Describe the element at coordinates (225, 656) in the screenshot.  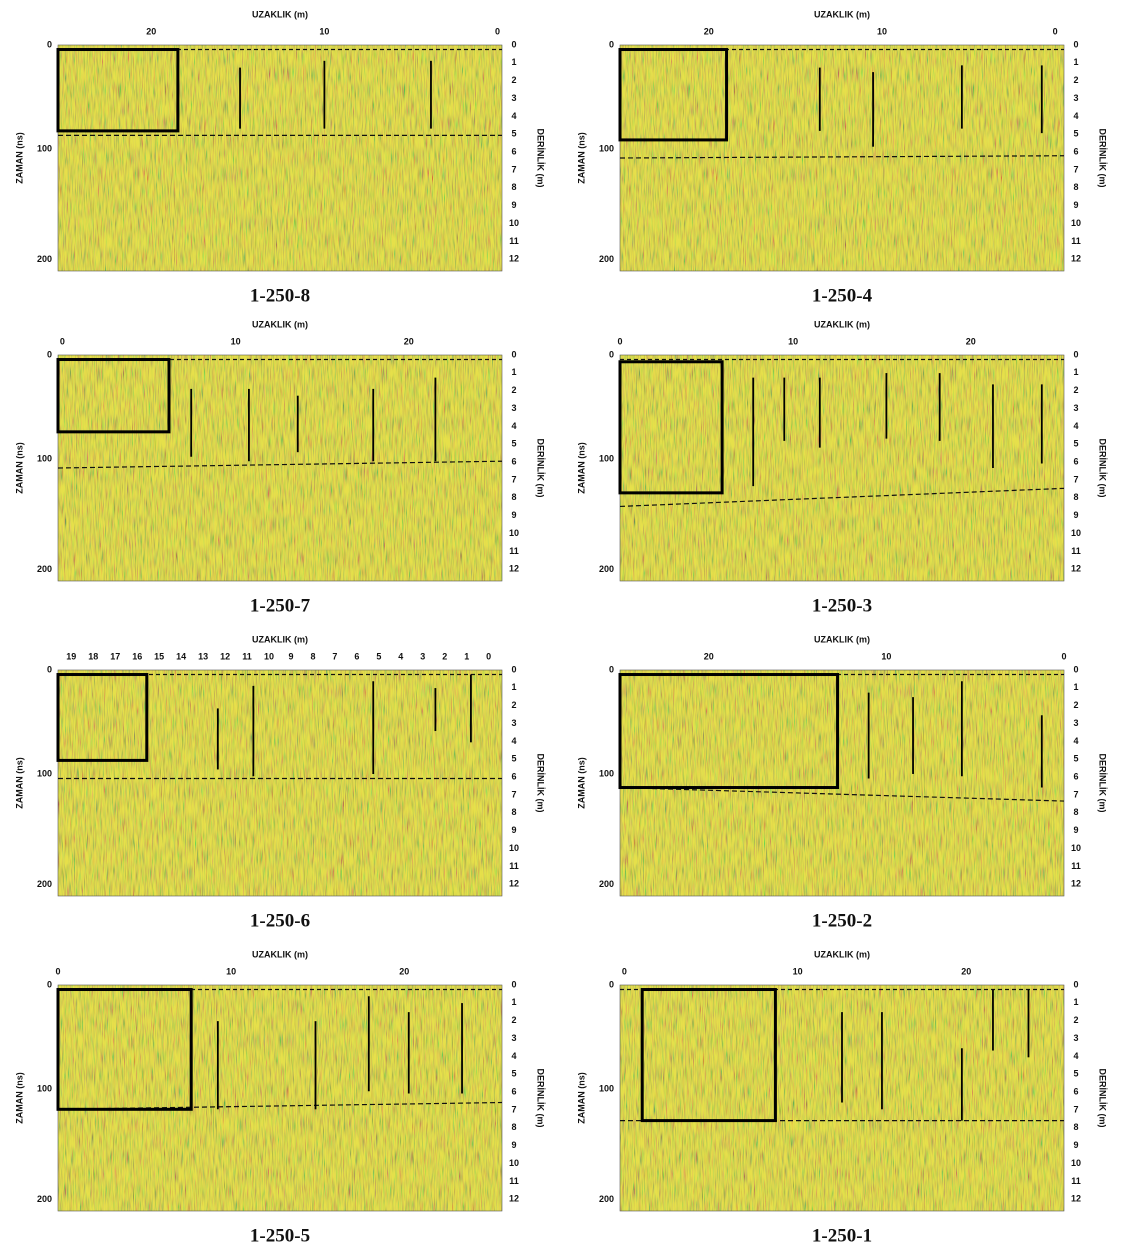
I see `x-tick-label: 12` at that location.